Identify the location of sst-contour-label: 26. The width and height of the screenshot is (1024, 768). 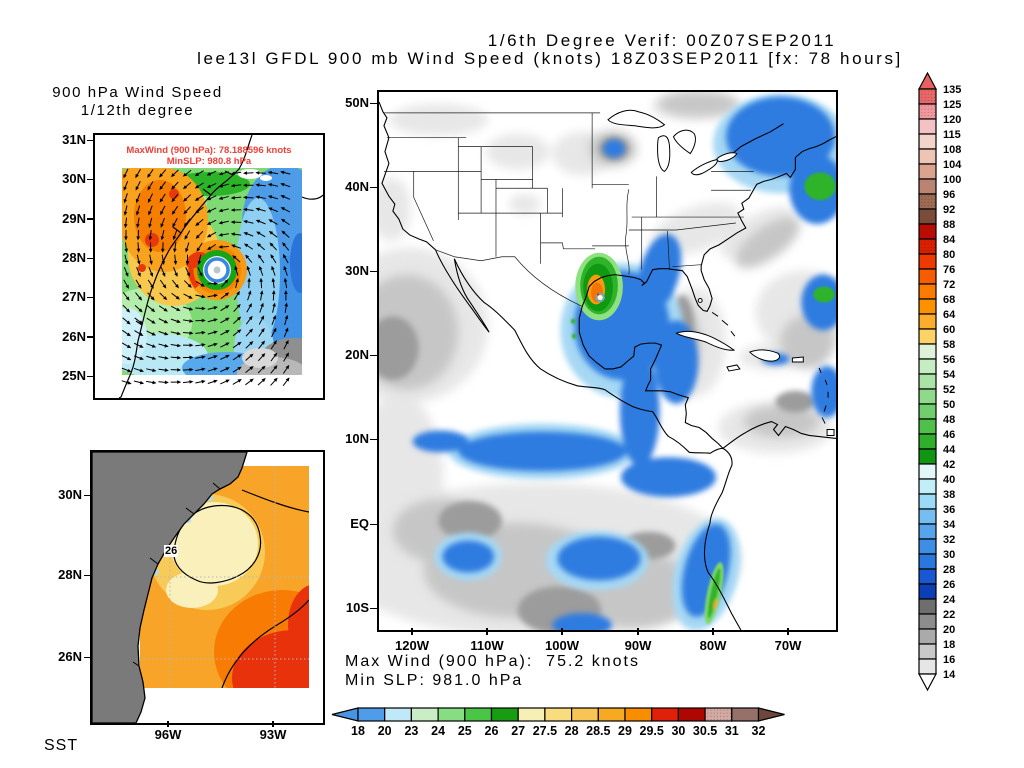
(171, 551).